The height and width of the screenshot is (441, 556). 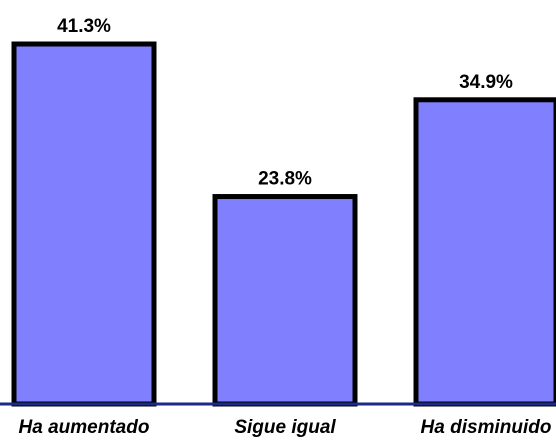 What do you see at coordinates (486, 82) in the screenshot?
I see `data-label-2: 34.9%` at bounding box center [486, 82].